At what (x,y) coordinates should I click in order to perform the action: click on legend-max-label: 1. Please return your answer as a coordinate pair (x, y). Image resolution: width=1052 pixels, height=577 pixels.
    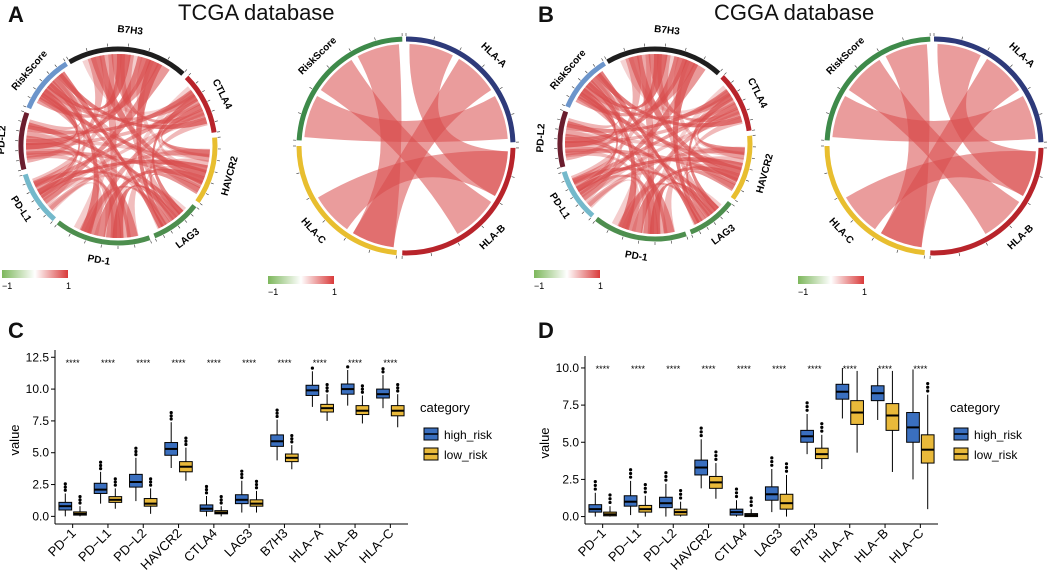
    Looking at the image, I should click on (334, 292).